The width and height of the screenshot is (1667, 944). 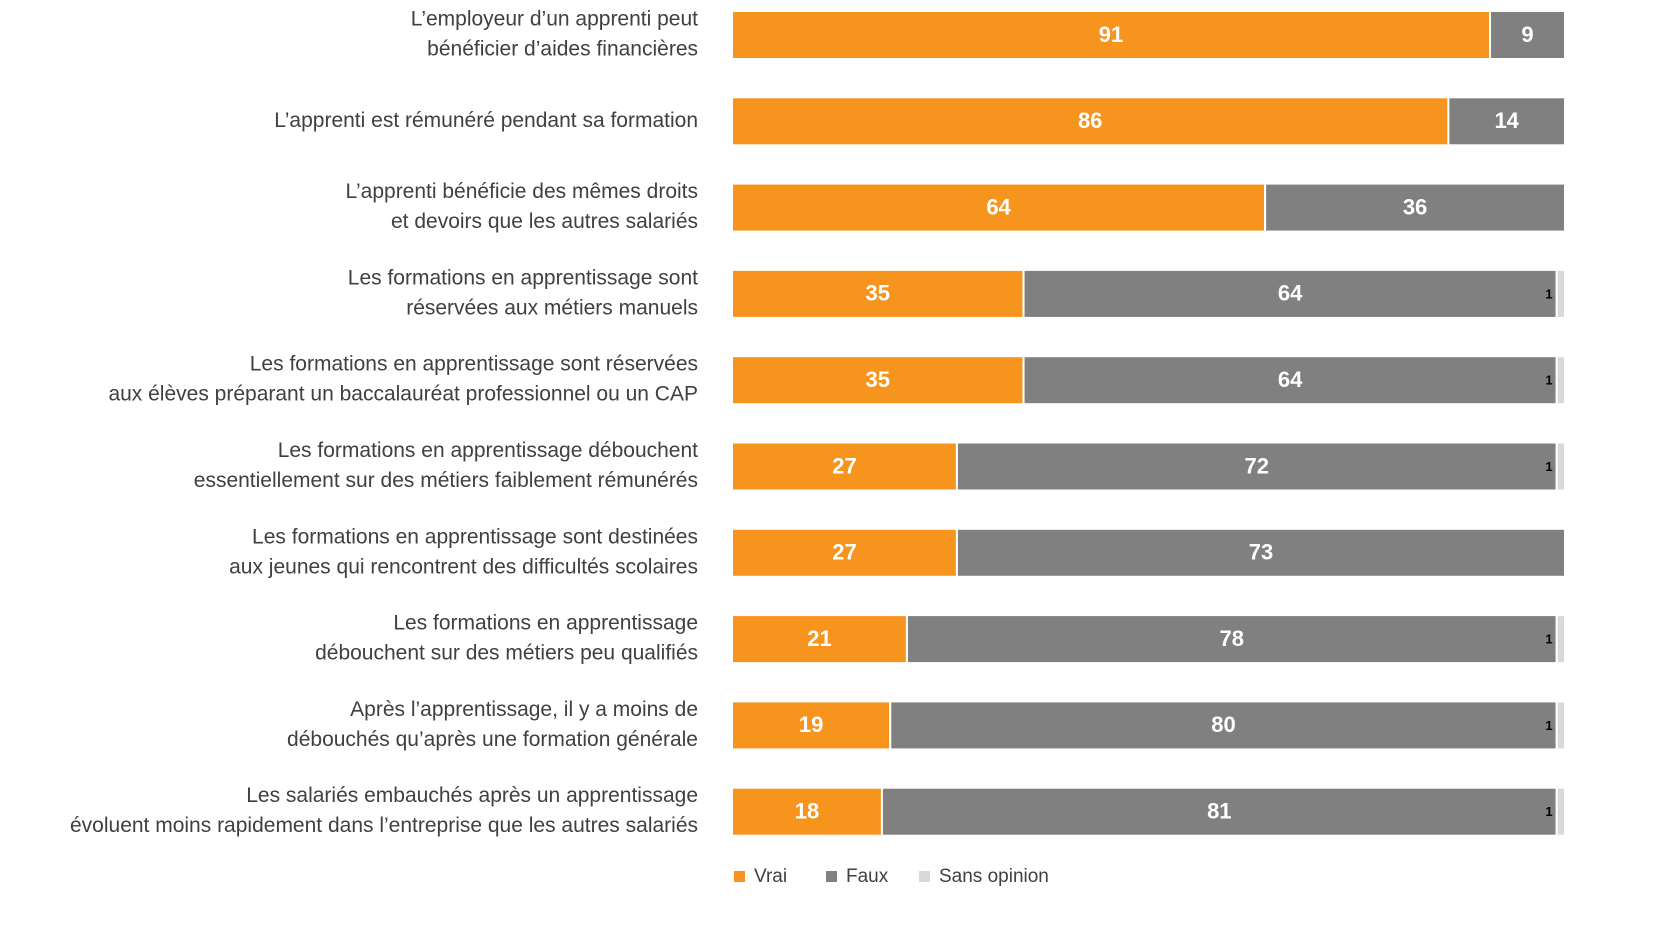 What do you see at coordinates (523, 277) in the screenshot?
I see `category-label: Les formations en apprentissage sont` at bounding box center [523, 277].